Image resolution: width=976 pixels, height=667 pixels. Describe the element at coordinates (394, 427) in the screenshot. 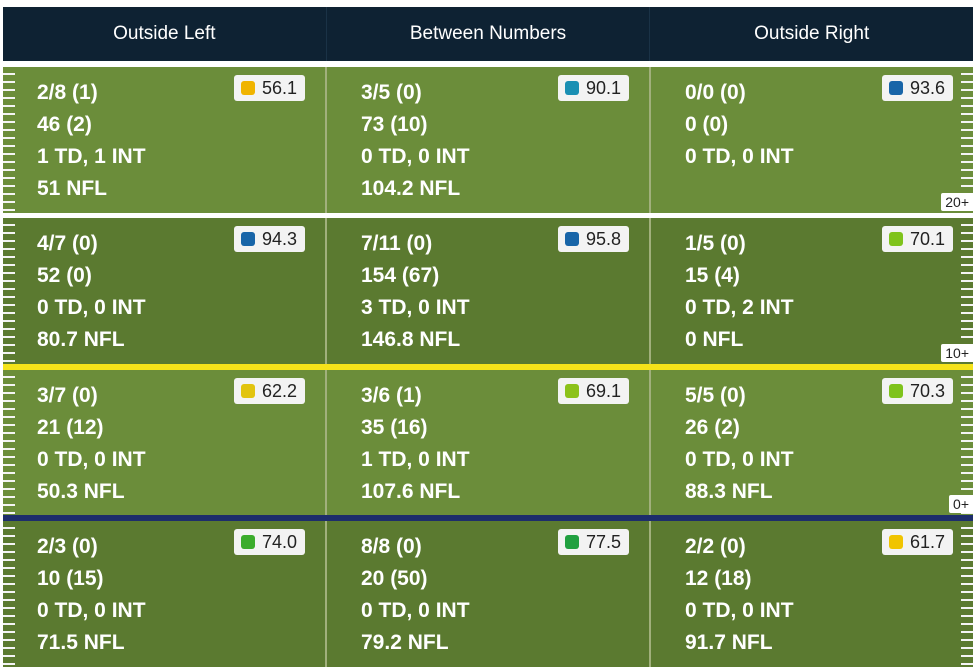

I see `yards: 35 (16)` at that location.